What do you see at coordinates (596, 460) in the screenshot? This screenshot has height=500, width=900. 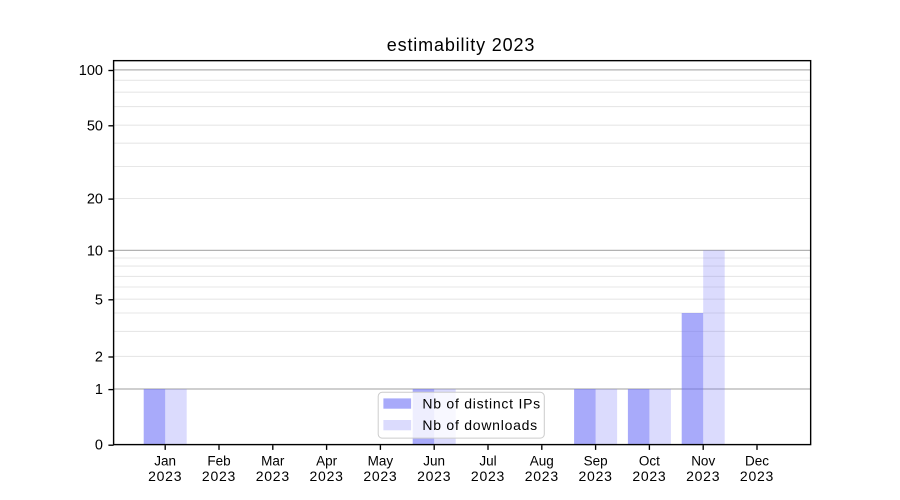 I see `svg-text: Sep` at bounding box center [596, 460].